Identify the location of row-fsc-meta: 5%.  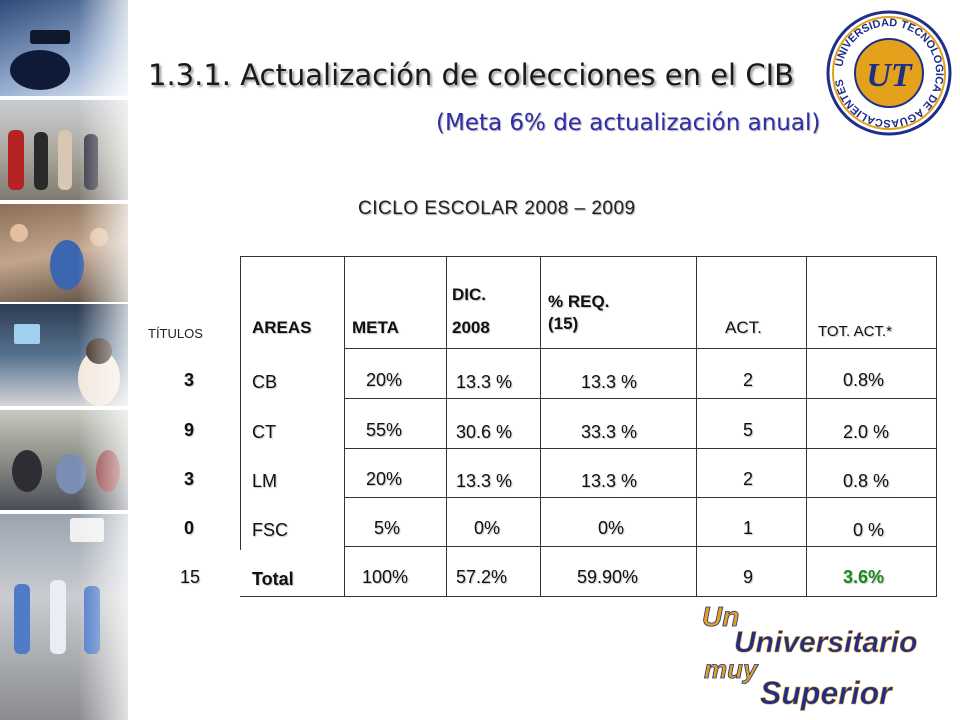
(387, 528).